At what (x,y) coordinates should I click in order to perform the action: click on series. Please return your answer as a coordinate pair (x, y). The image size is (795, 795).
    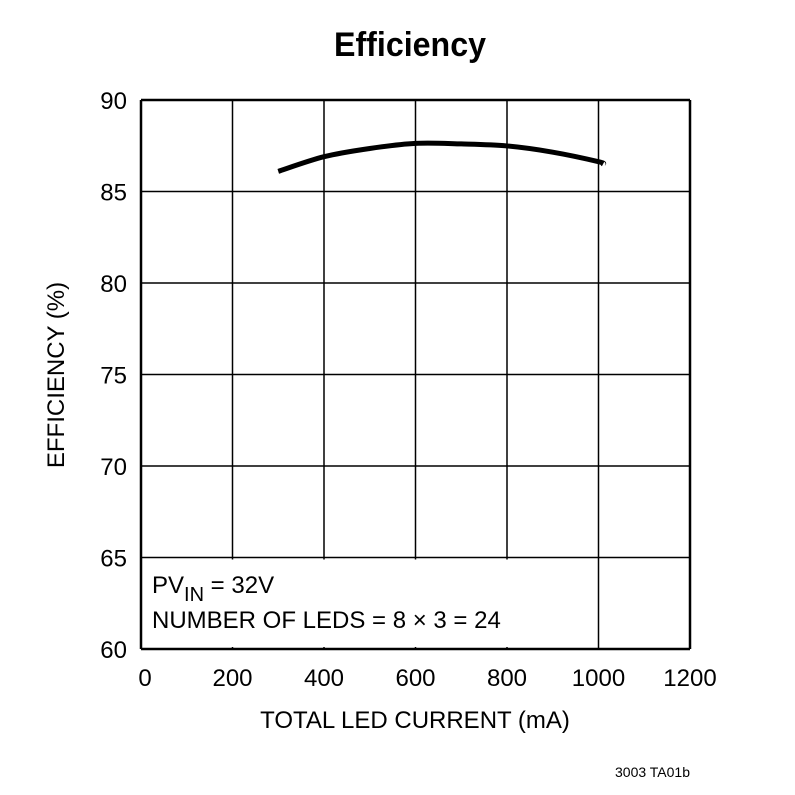
    Looking at the image, I should click on (442, 157).